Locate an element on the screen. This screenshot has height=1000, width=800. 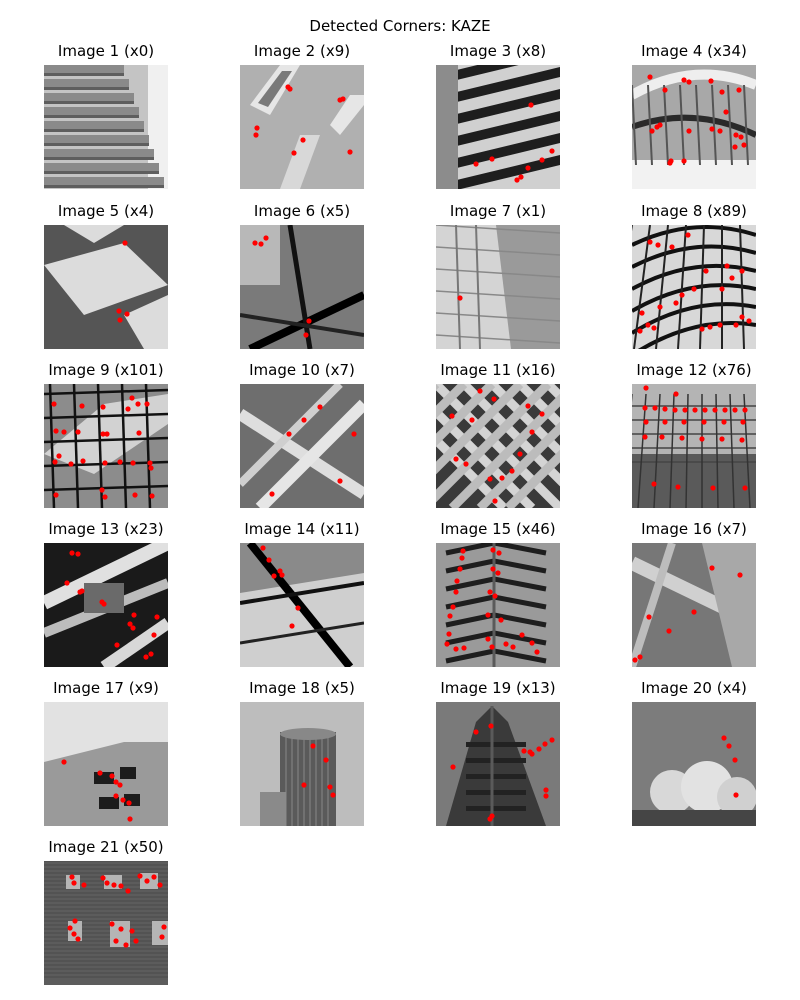
image-panel: Image 4 (x34) is located at coordinates (694, 115).